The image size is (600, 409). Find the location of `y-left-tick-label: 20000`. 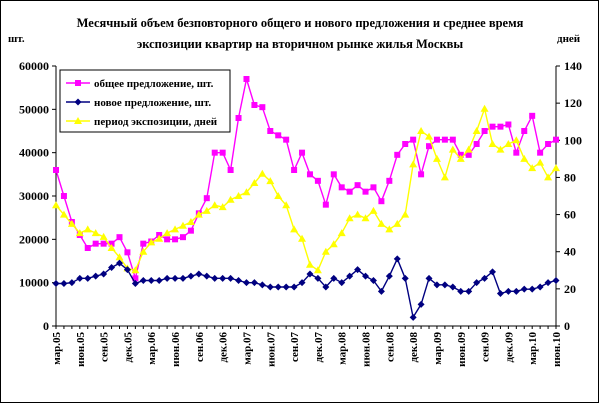

y-left-tick-label: 20000 is located at coordinates (34, 239).